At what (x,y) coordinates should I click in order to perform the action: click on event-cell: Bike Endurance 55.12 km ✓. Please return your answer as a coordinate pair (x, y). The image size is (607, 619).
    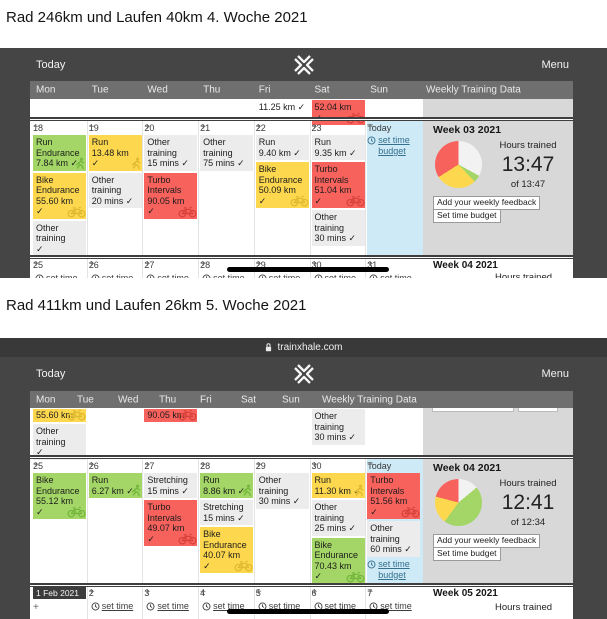
    Looking at the image, I should click on (59, 496).